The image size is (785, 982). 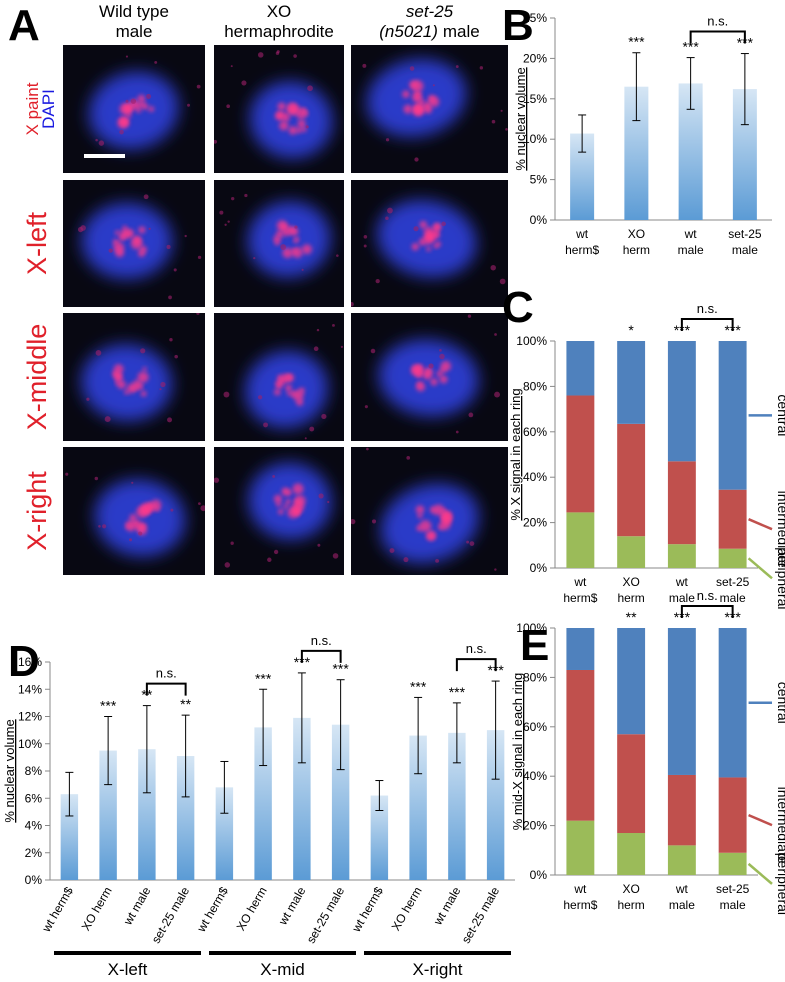 What do you see at coordinates (531, 628) in the screenshot?
I see `y-tick-label: 100%` at bounding box center [531, 628].